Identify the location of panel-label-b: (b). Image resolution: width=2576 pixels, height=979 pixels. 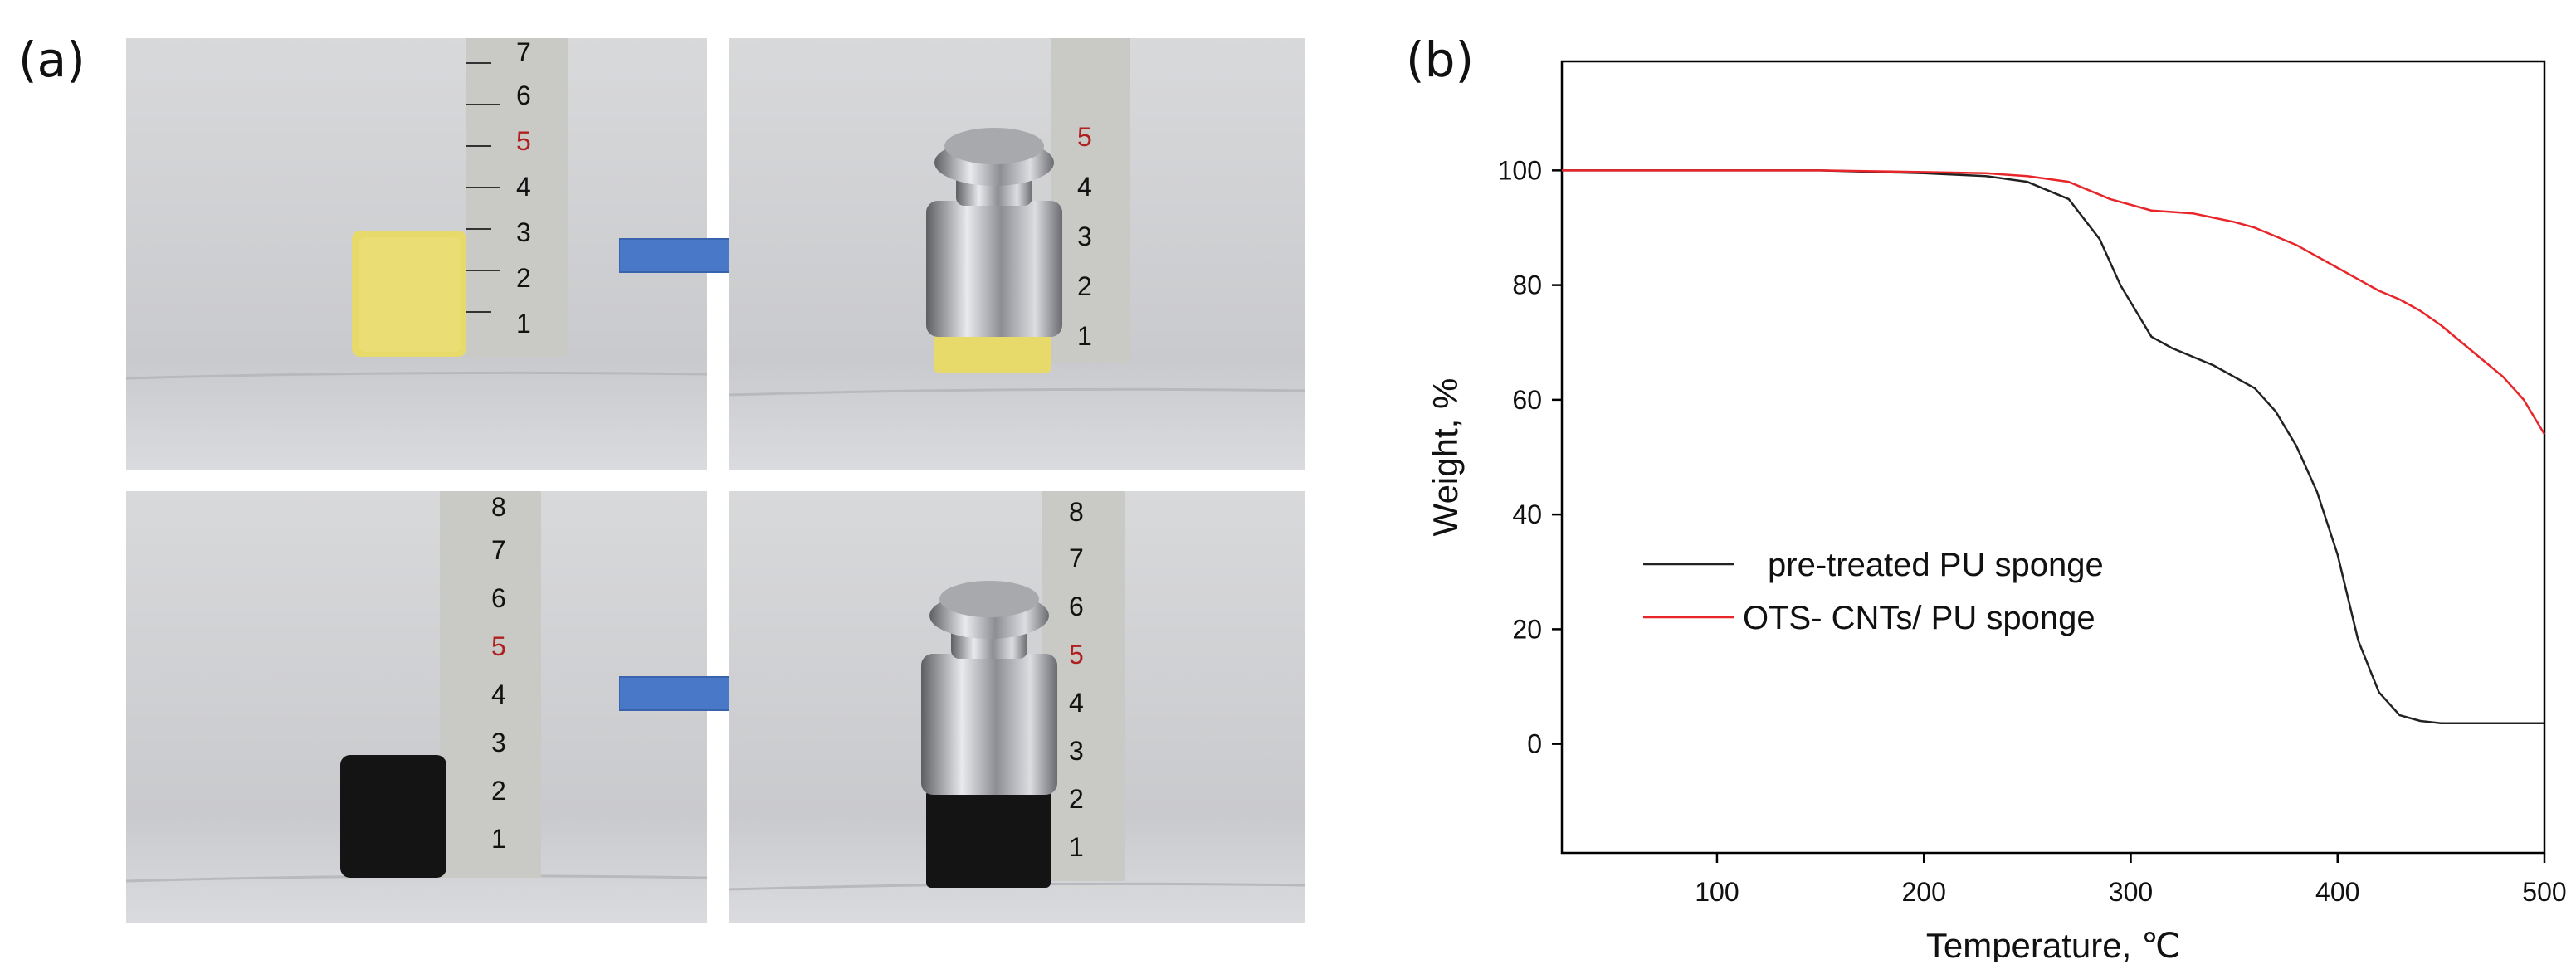
(1440, 60).